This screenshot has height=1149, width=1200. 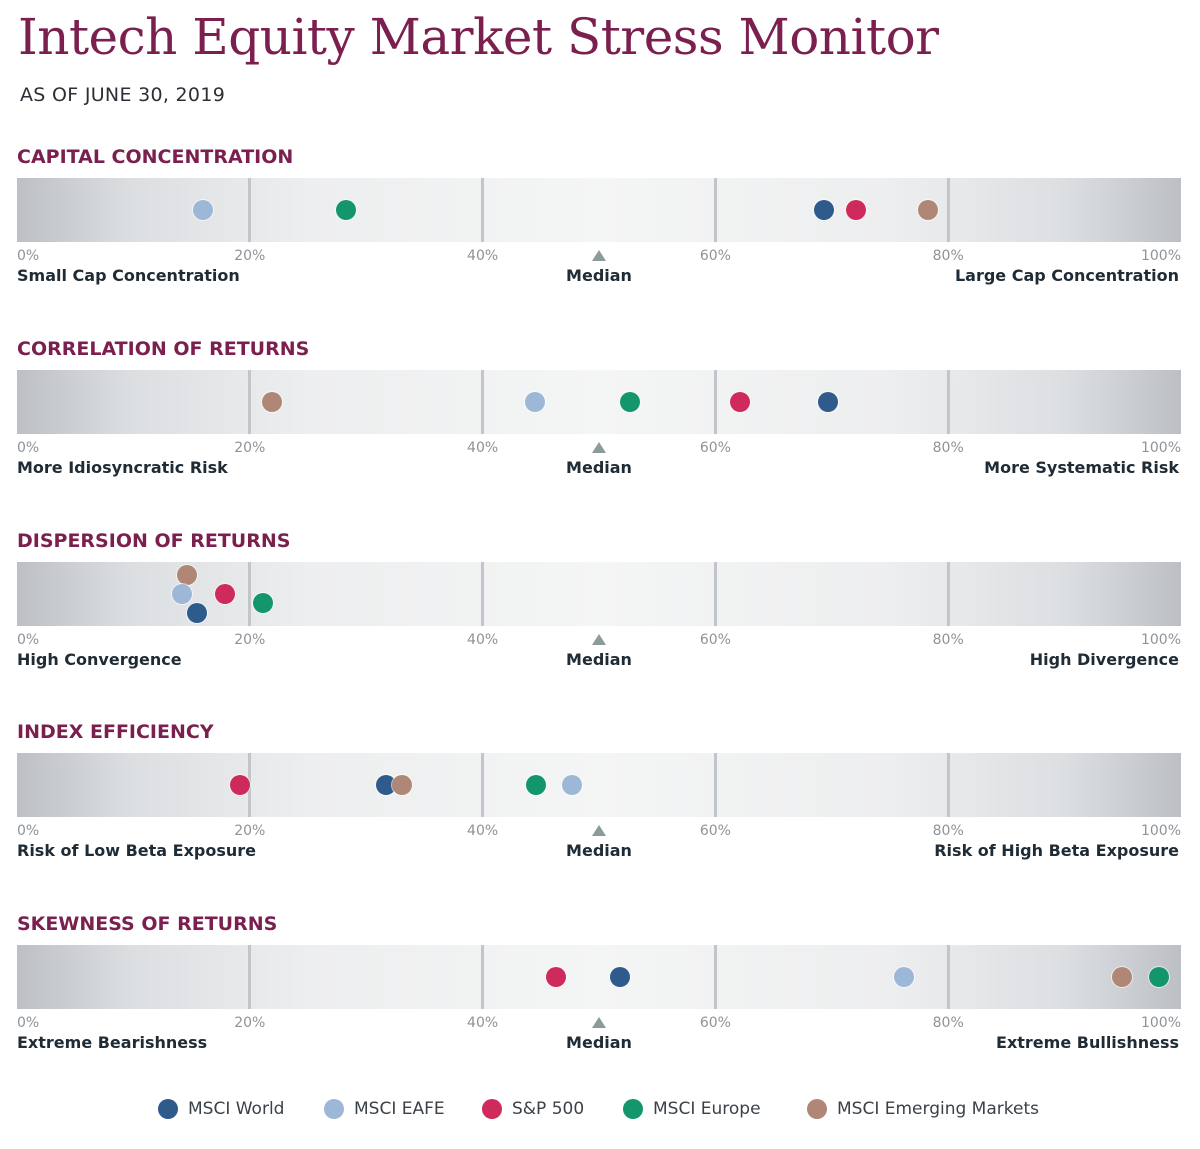 I want to click on legend-label: MSCI Emerging Markets, so click(x=938, y=1109).